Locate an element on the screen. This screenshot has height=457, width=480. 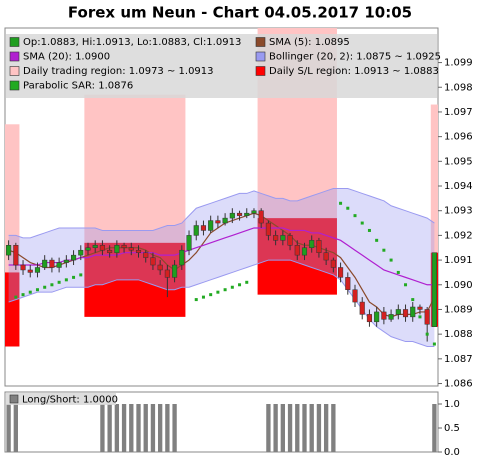
y-tick-label: 1.090 is located at coordinates (458, 285).